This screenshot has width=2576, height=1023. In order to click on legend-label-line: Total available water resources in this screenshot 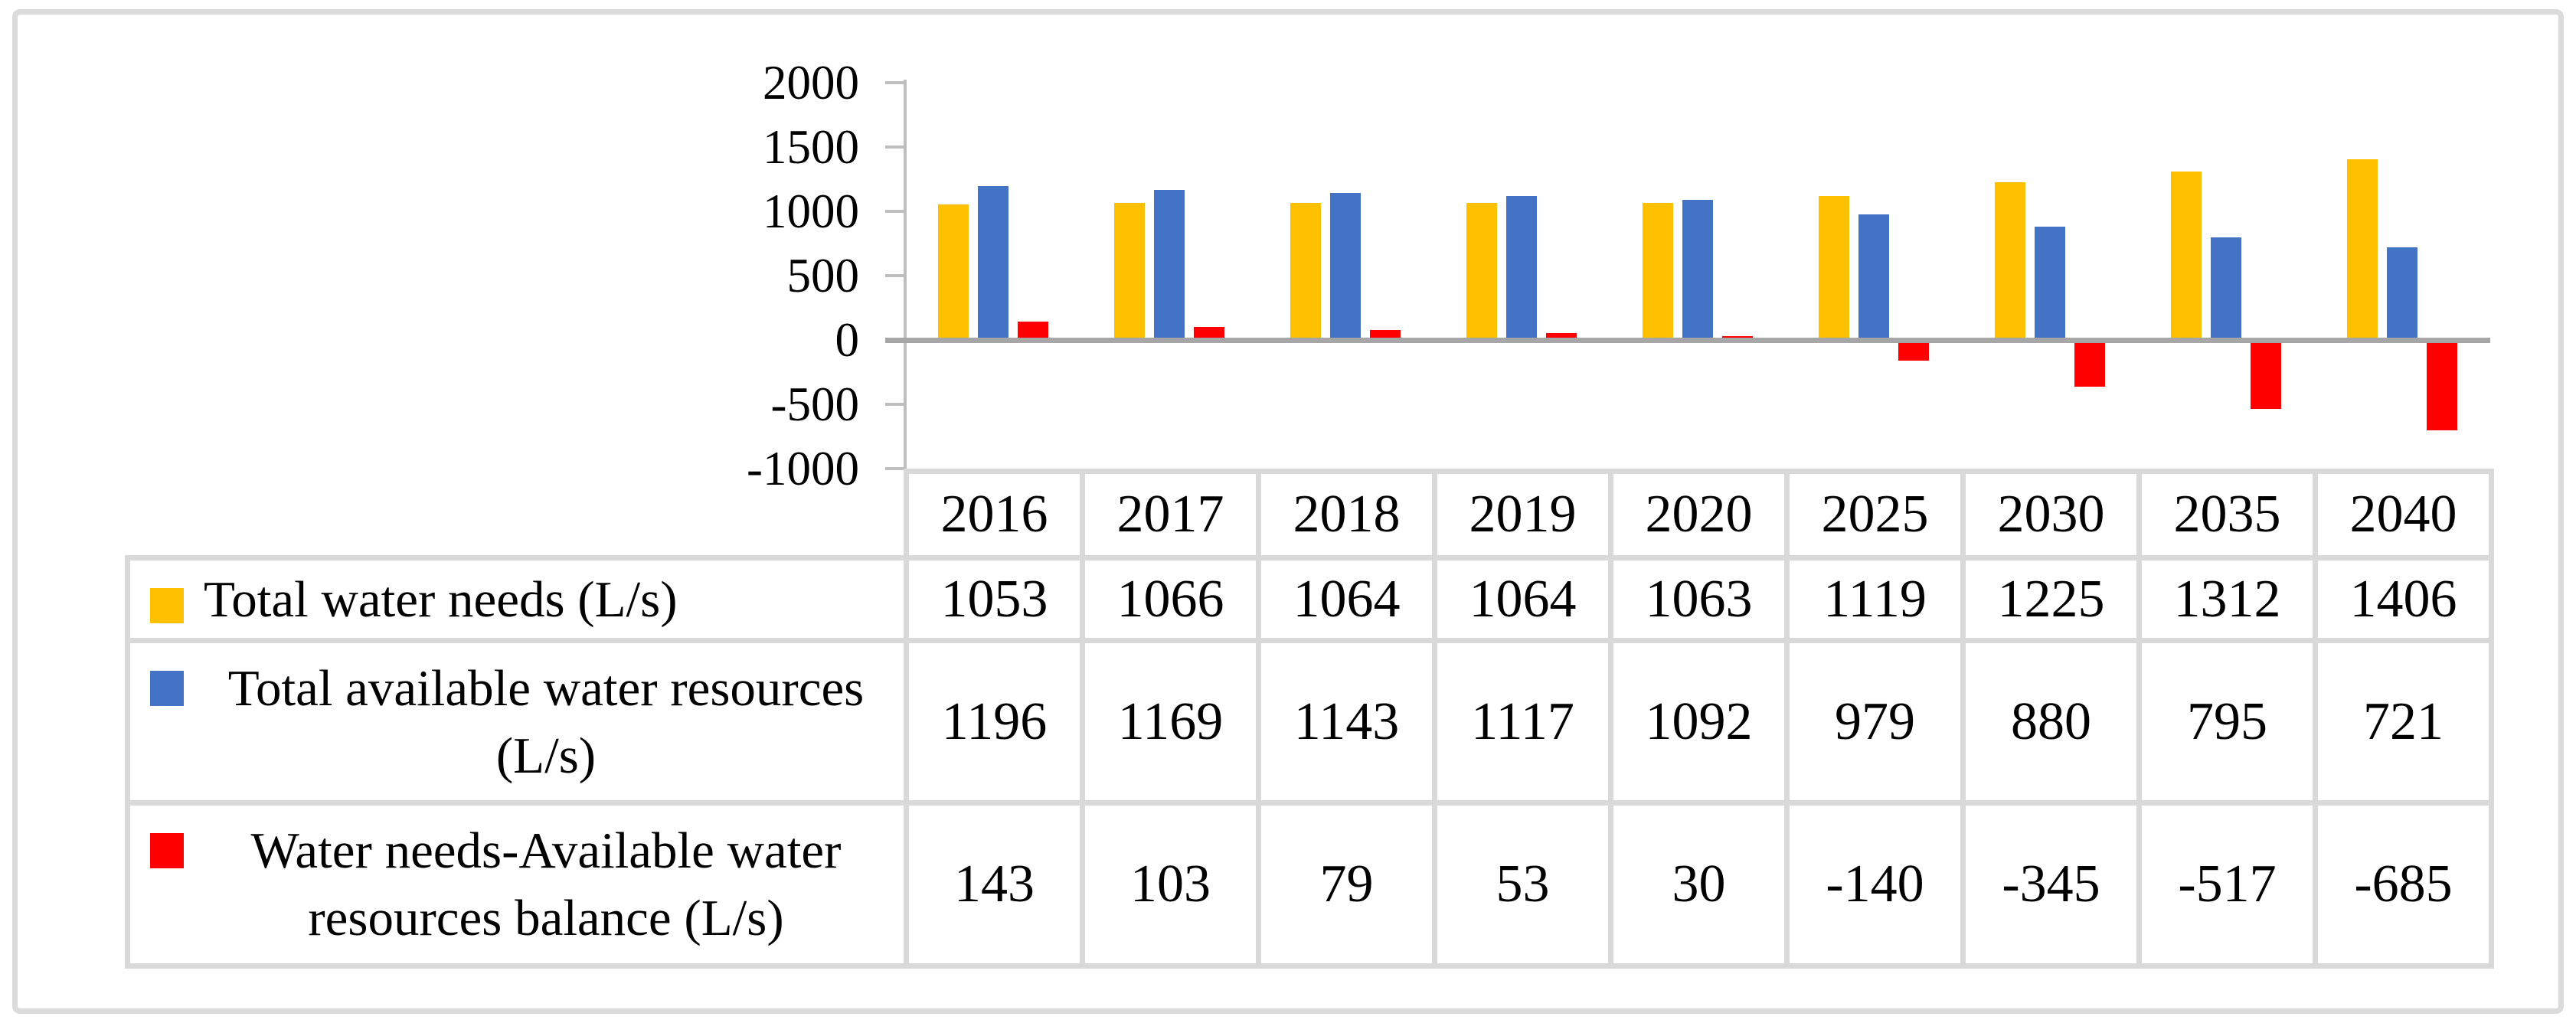, I will do `click(546, 688)`.